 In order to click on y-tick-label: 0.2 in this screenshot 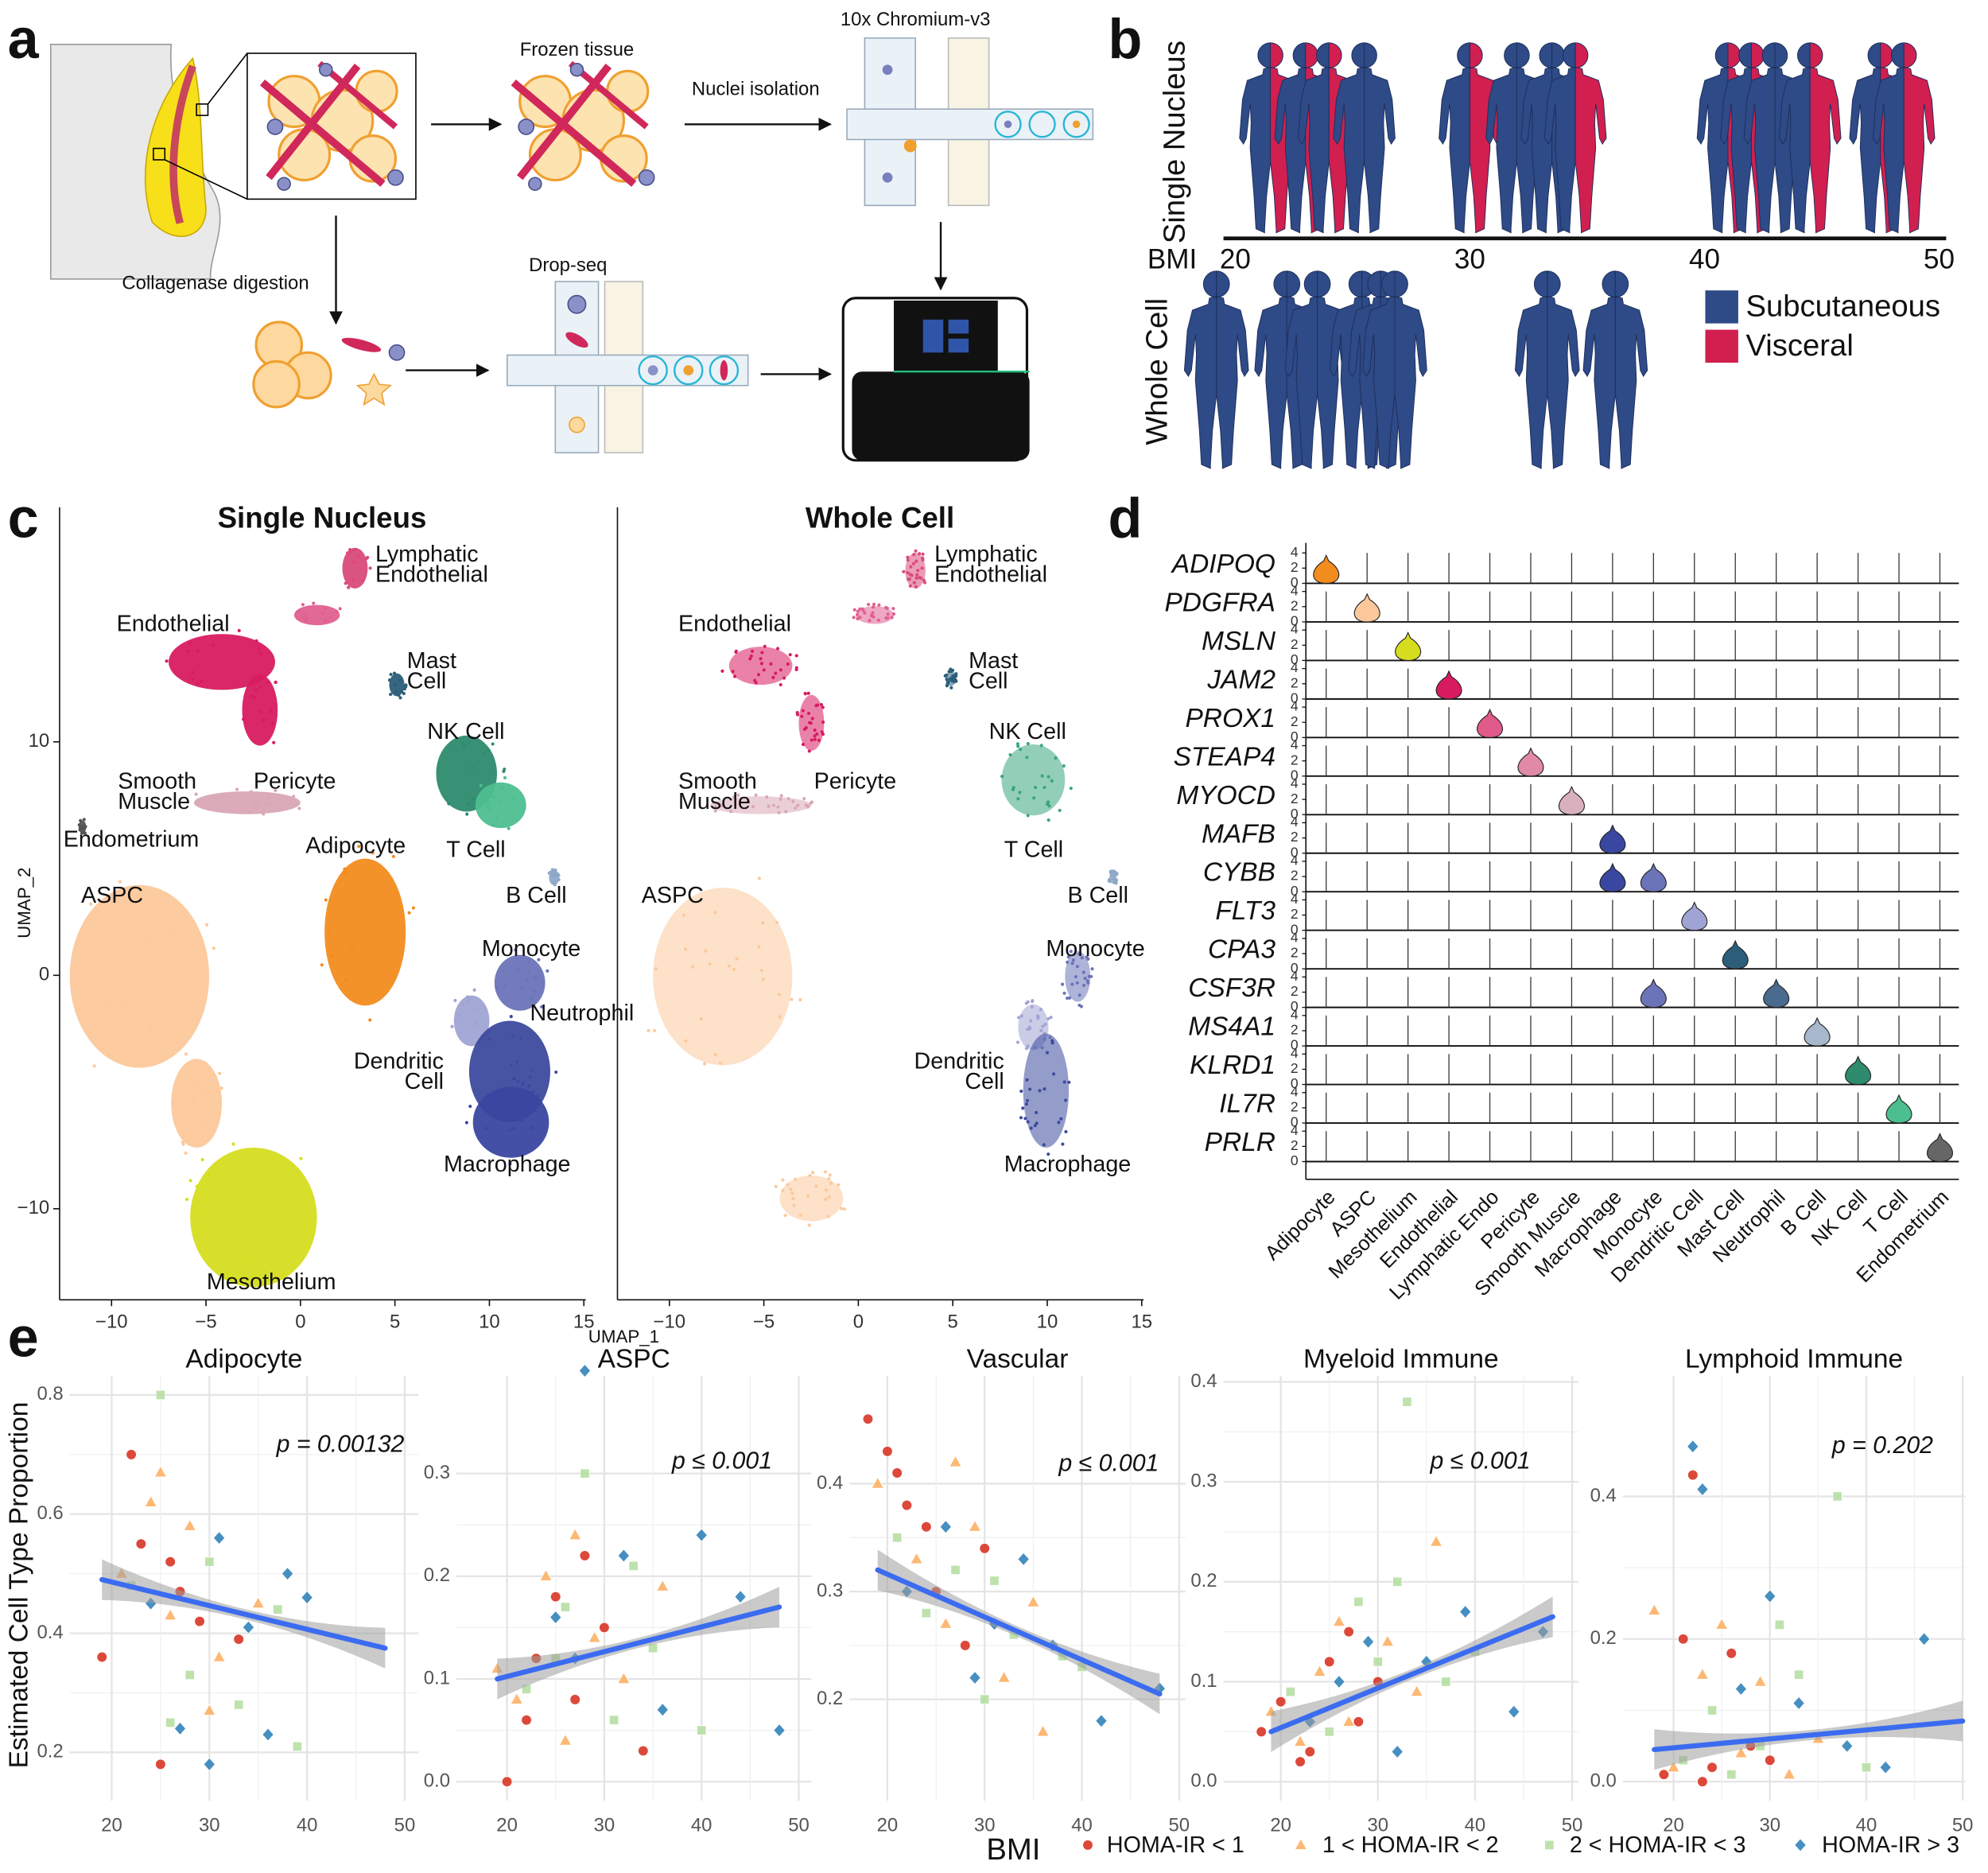, I will do `click(1603, 1638)`.